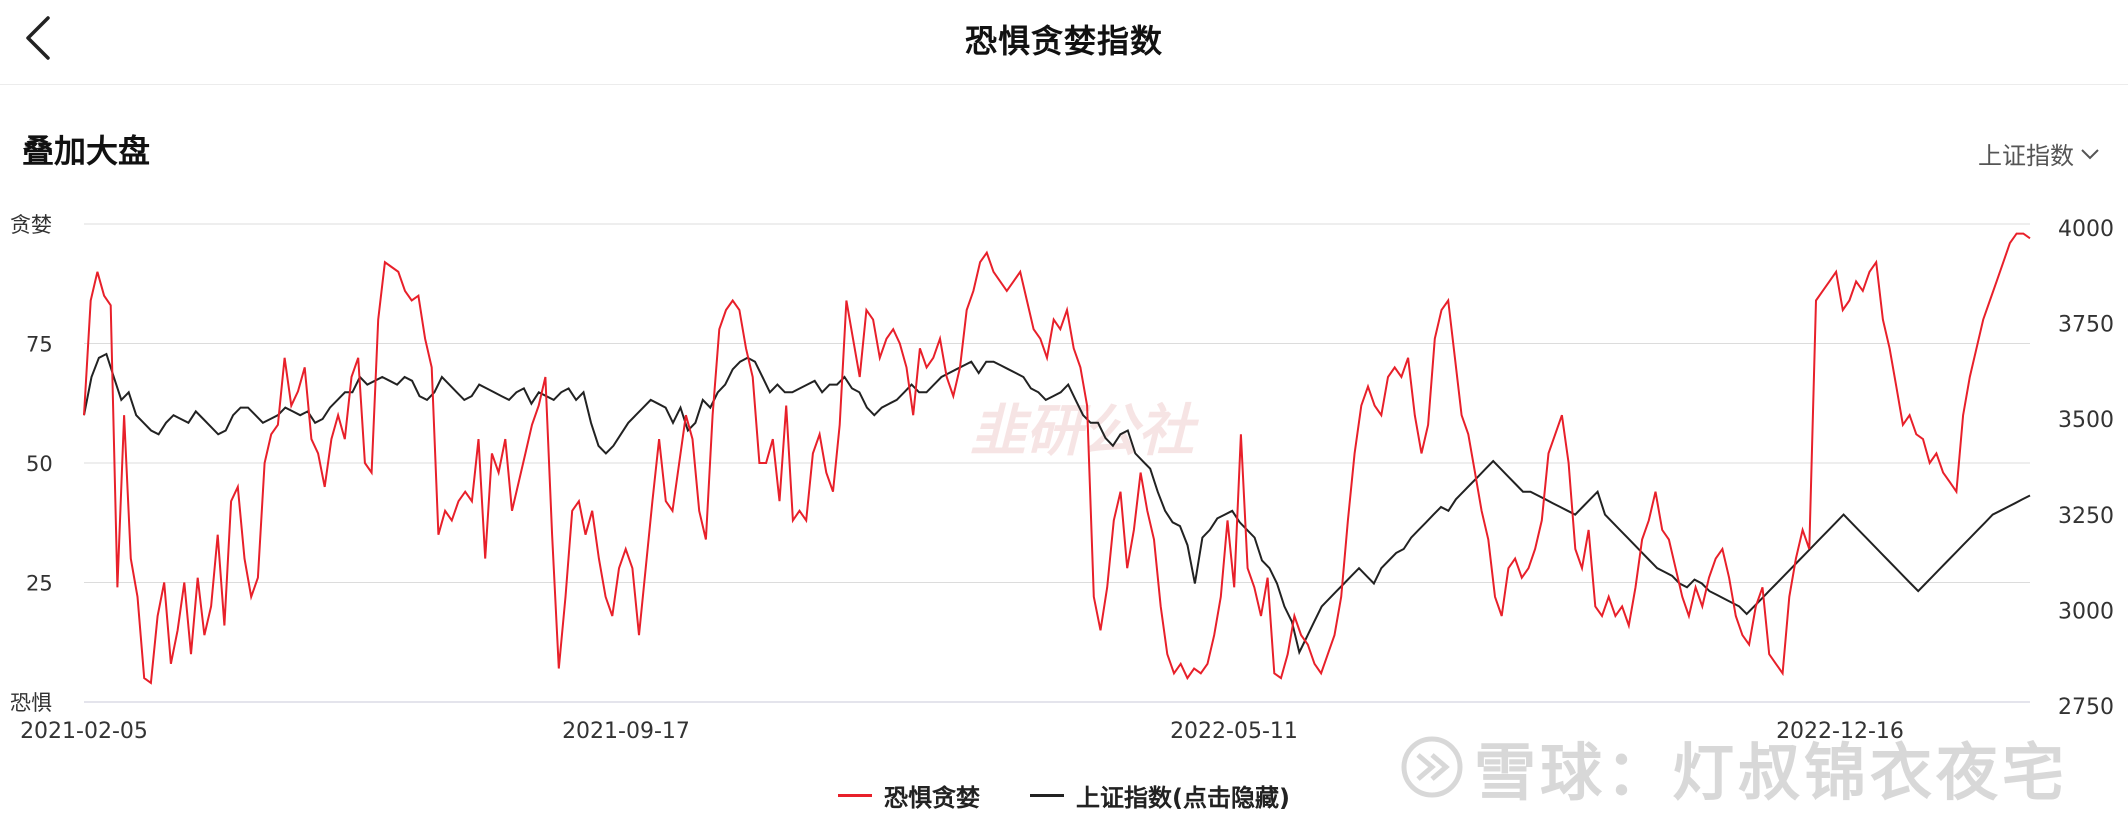 This screenshot has height=832, width=2128. Describe the element at coordinates (962, 731) in the screenshot. I see `x-axis-ticks: 2021-02-05 2021-09-17 2022-05-11 2022-12-16` at that location.